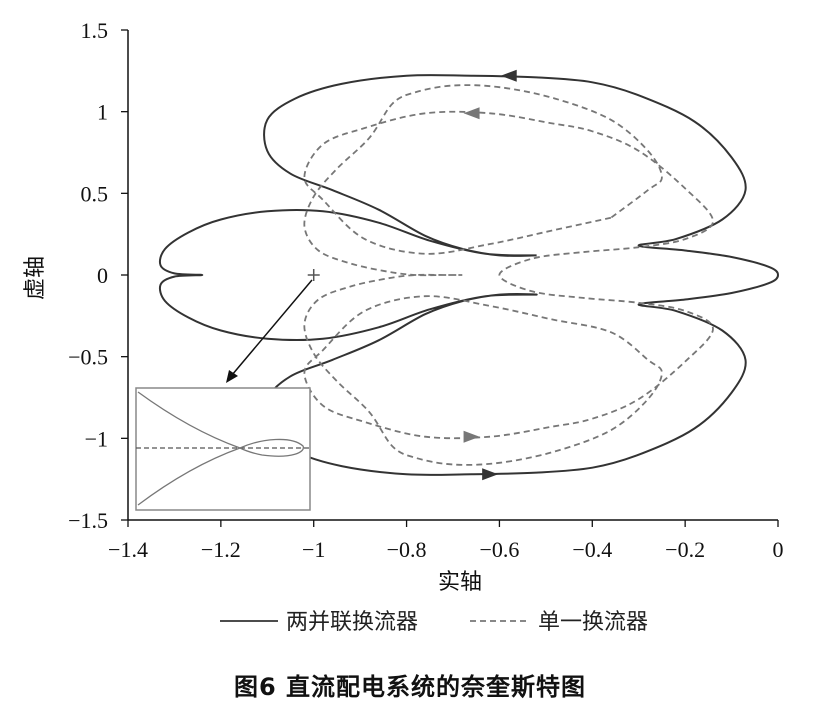  I want to click on y-tick-label: −0.5, so click(88, 357).